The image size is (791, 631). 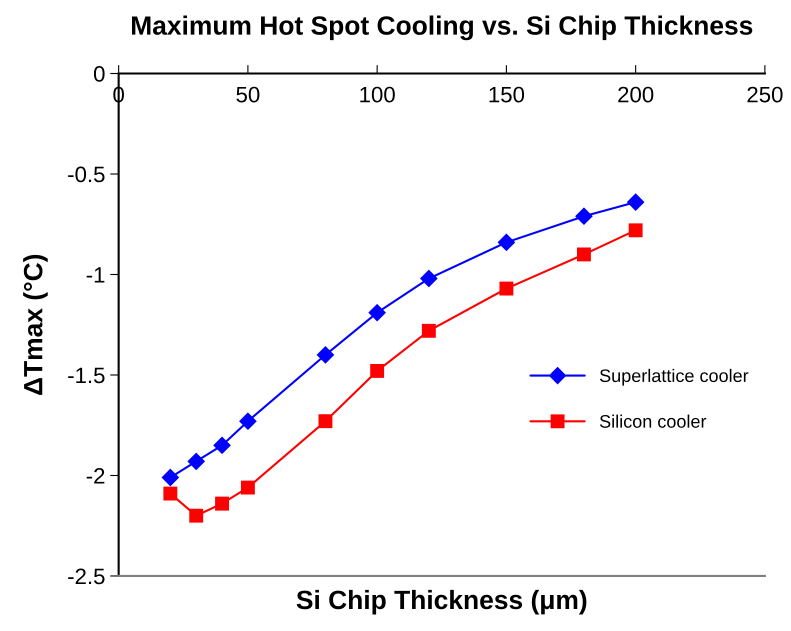 I want to click on x-axis-title: Si Chip Thickness (μm), so click(x=441, y=602).